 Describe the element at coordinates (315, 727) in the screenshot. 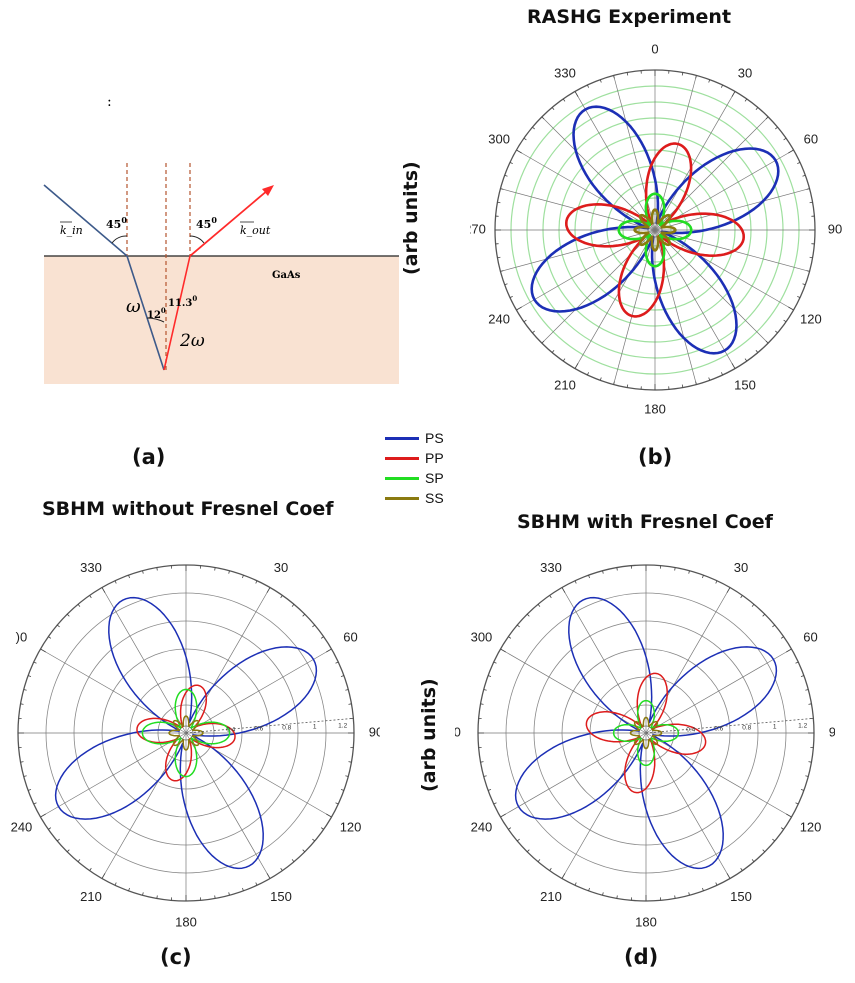

I see `chart-c-radial-label: 1` at that location.